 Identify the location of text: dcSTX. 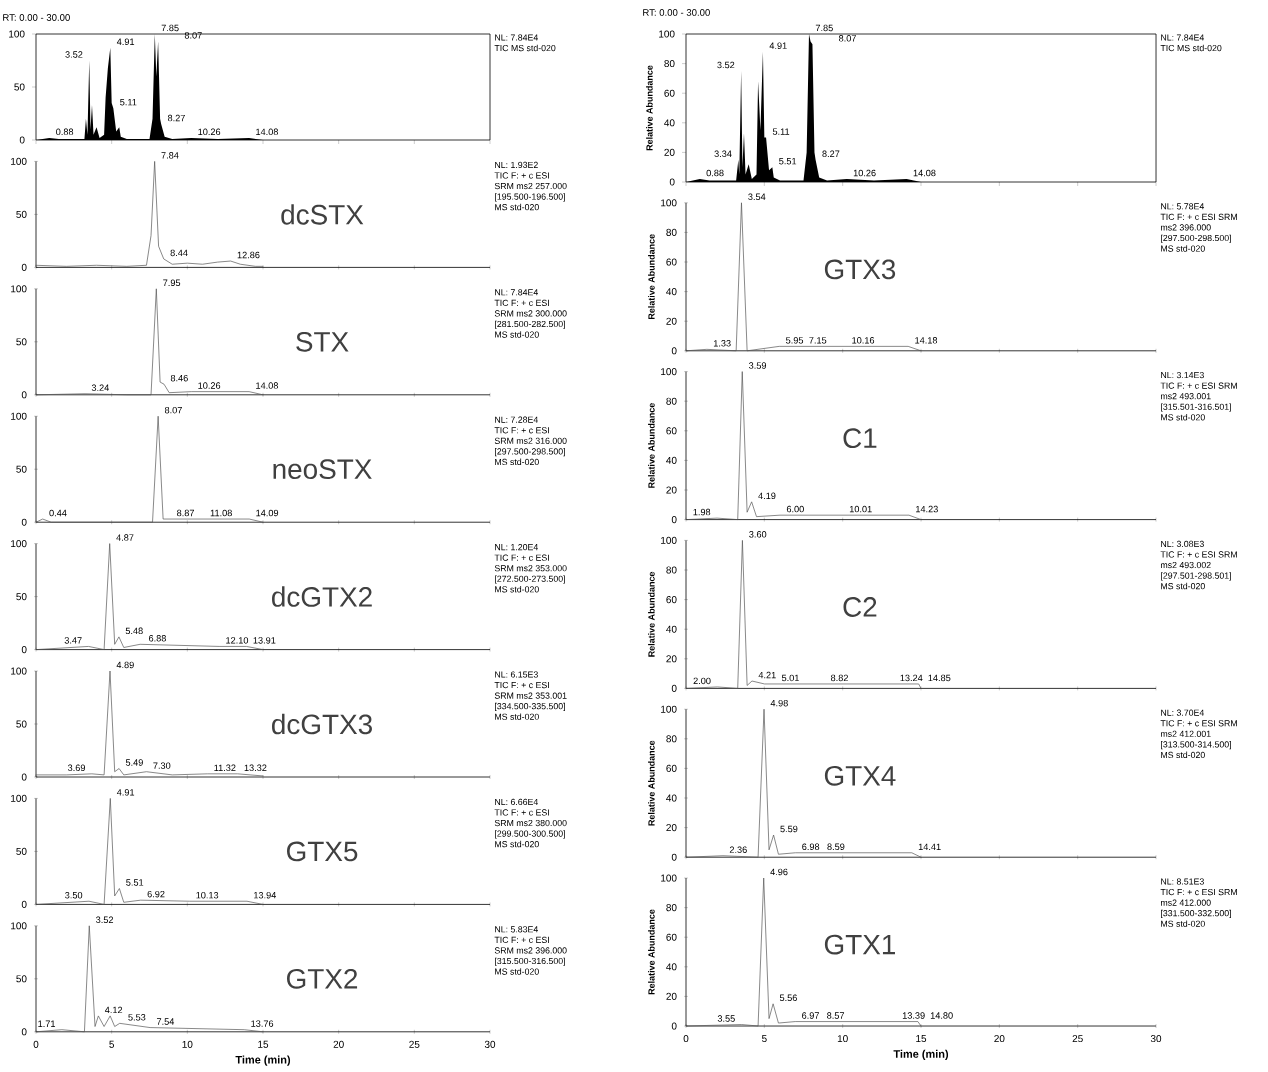
(322, 214).